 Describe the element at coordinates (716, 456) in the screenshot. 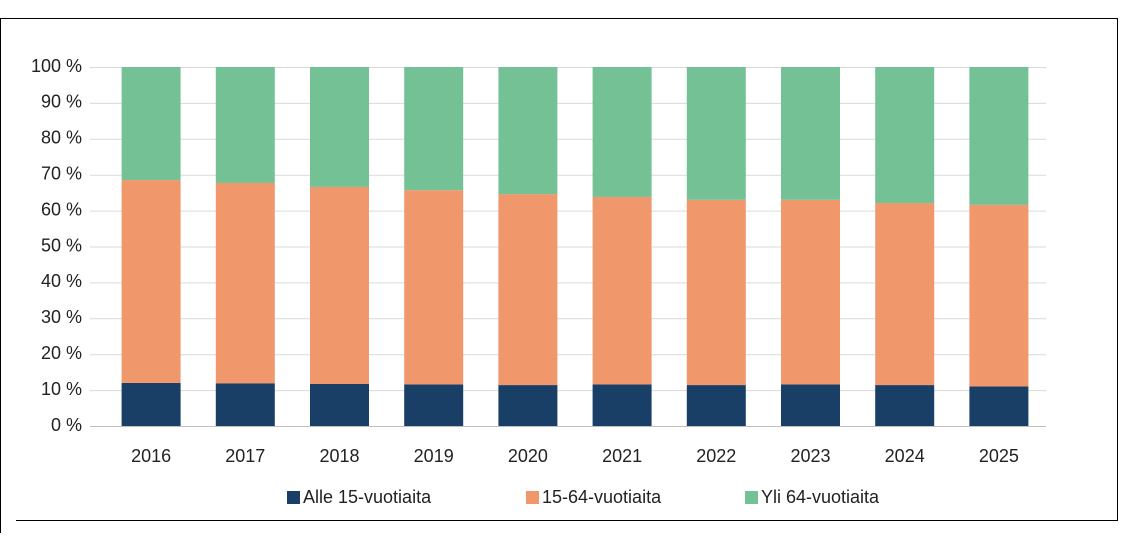

I see `x-tick-label: 2022` at that location.